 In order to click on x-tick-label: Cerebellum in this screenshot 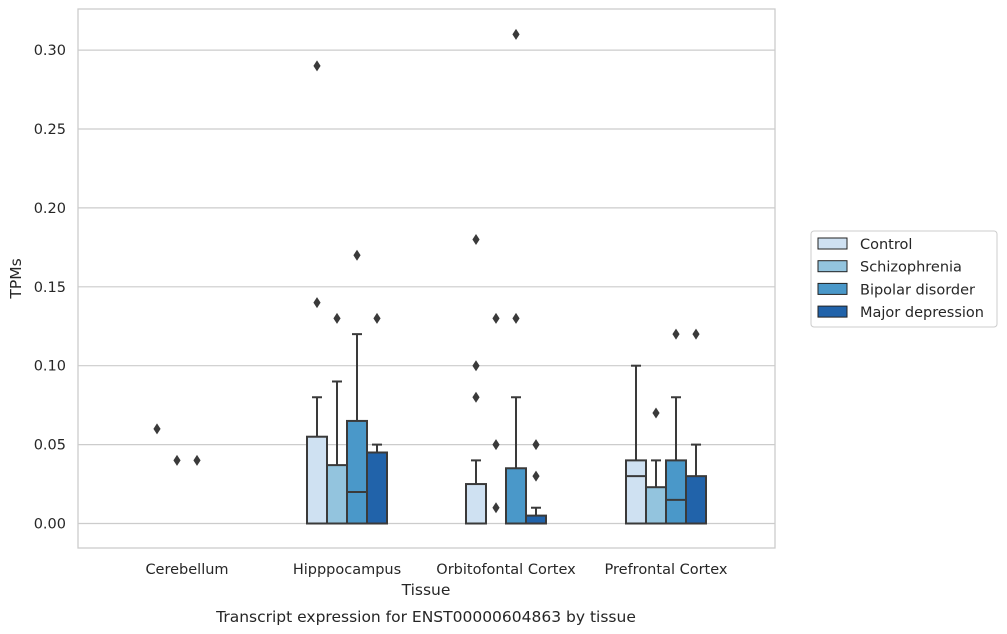, I will do `click(186, 570)`.